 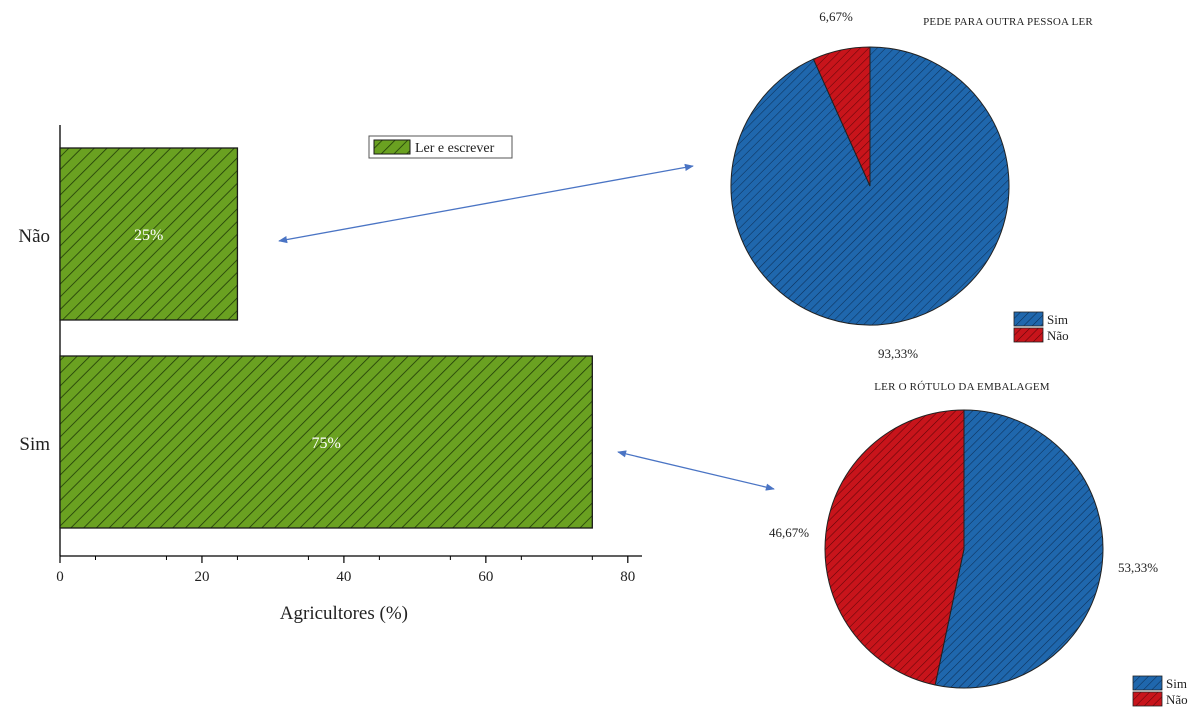 What do you see at coordinates (627, 577) in the screenshot?
I see `x-tick-label-80: 80` at bounding box center [627, 577].